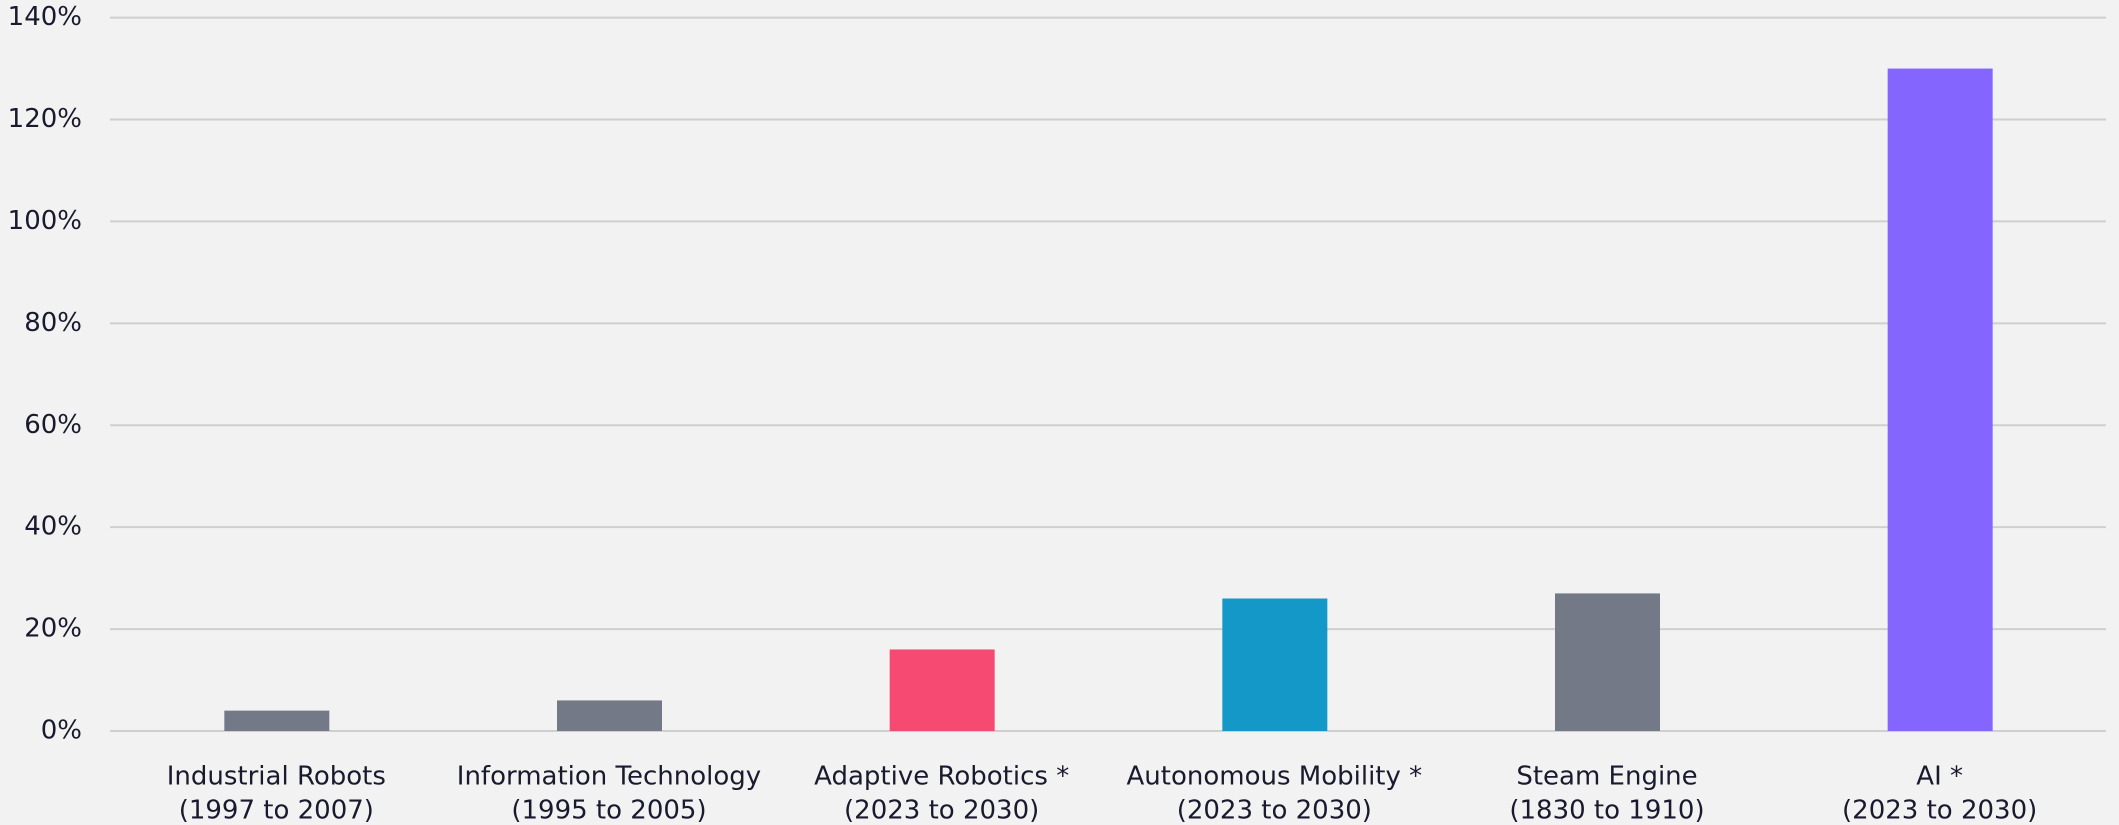 The image size is (2119, 825). What do you see at coordinates (45, 17) in the screenshot?
I see `y-tick-label: 140%` at bounding box center [45, 17].